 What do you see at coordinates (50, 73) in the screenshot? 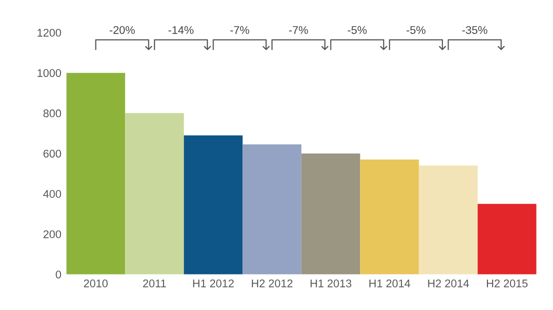
I see `y-tick-label: 1000` at bounding box center [50, 73].